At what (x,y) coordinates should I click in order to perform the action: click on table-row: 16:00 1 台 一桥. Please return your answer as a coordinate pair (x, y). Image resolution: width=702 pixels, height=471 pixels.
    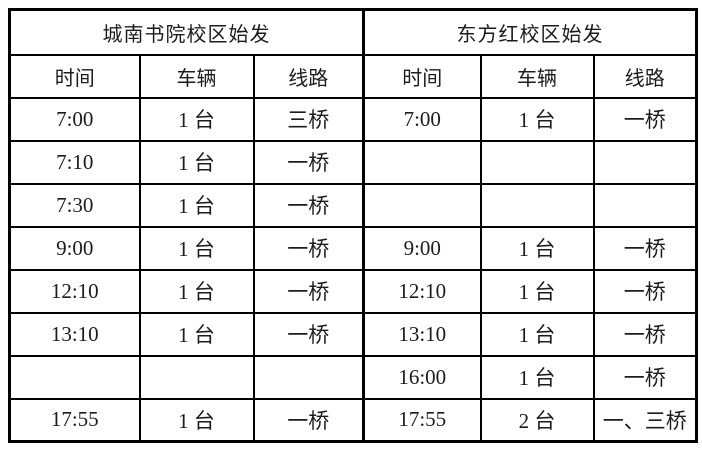
    Looking at the image, I should click on (353, 377).